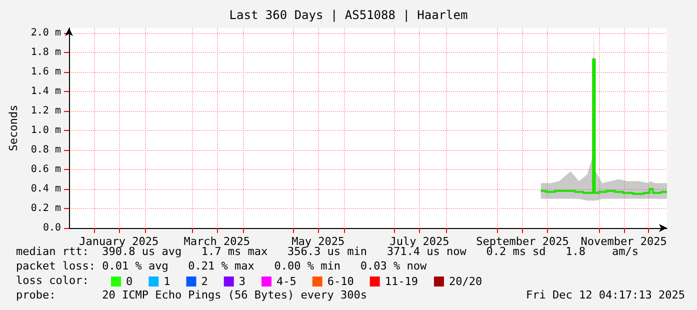 This screenshot has width=697, height=310. I want to click on legend-label: 6-10, so click(340, 281).